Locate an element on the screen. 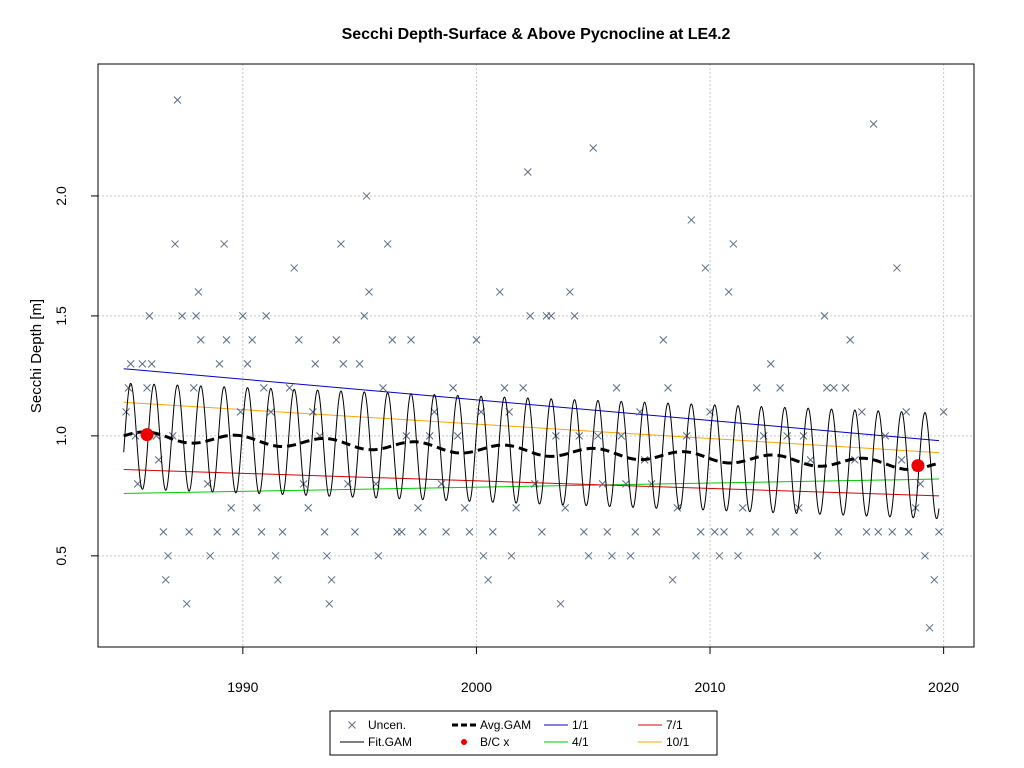  legend-label: Avg.GAM is located at coordinates (505, 725).